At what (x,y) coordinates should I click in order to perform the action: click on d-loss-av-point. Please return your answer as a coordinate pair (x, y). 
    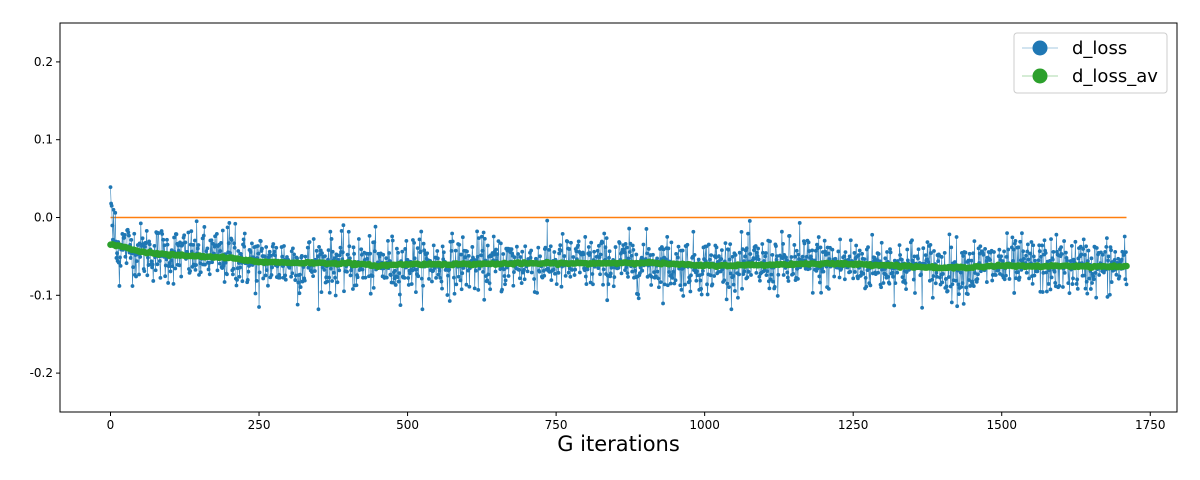
    Looking at the image, I should click on (1126, 266).